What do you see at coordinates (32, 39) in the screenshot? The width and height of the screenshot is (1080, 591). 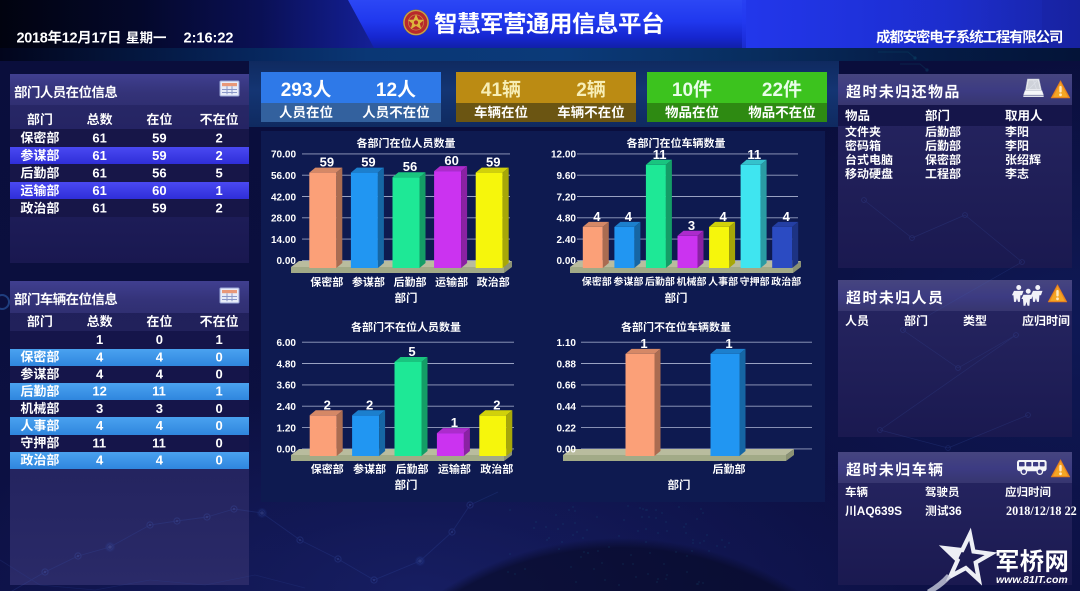 I see `svg-text: 2018` at bounding box center [32, 39].